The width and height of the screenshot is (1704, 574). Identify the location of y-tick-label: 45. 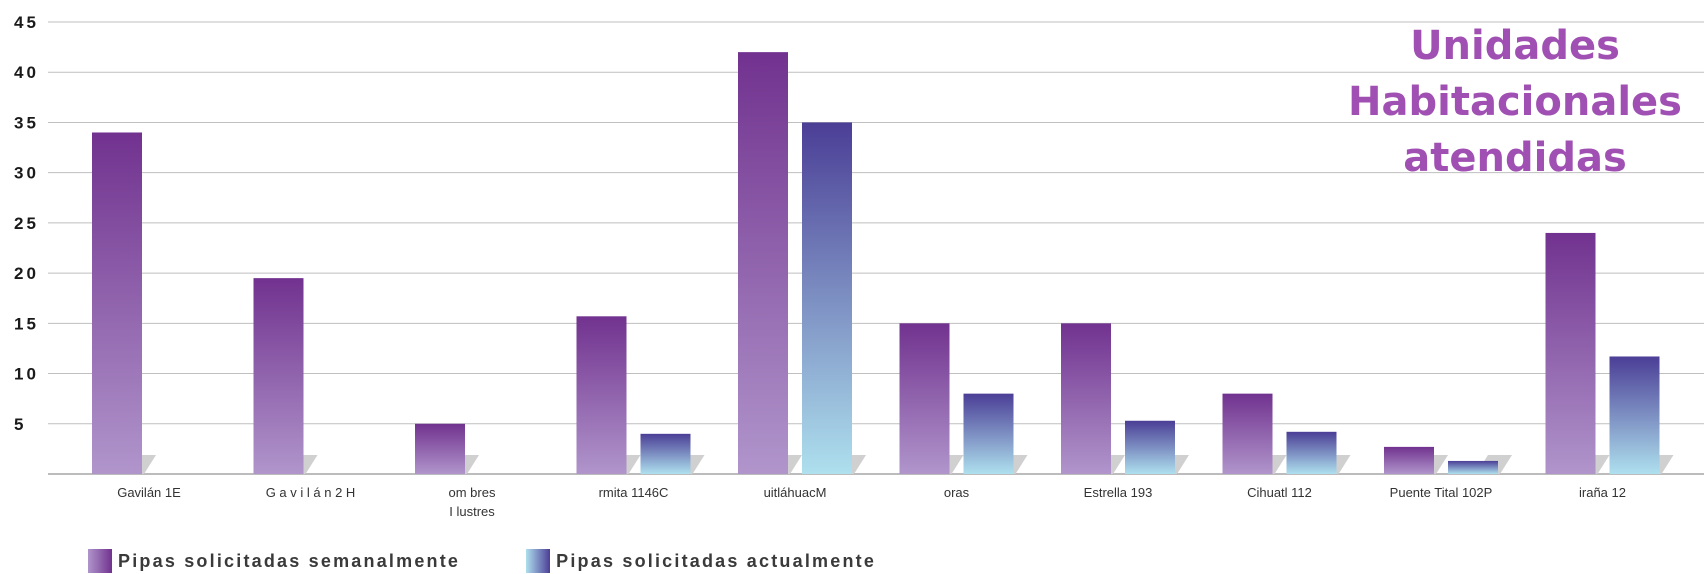
(26, 22).